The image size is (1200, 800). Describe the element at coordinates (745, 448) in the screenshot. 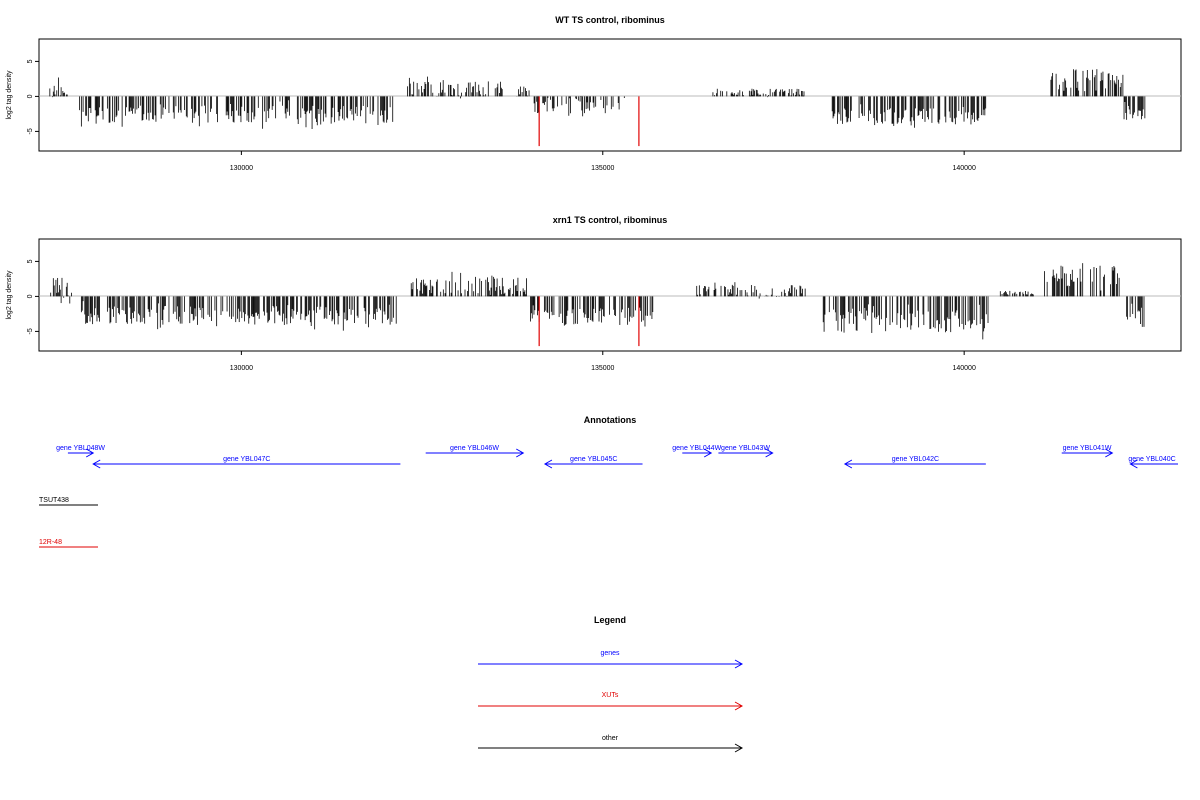

I see `gene-label: gene YBL043W` at that location.